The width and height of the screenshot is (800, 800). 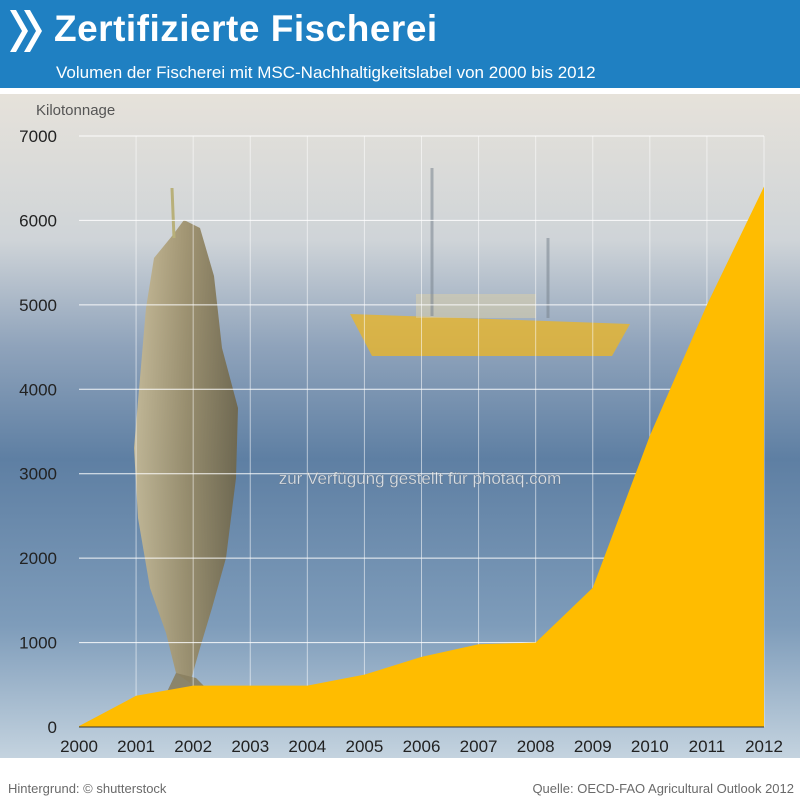 I want to click on y-tick-label: 7000, so click(x=38, y=136).